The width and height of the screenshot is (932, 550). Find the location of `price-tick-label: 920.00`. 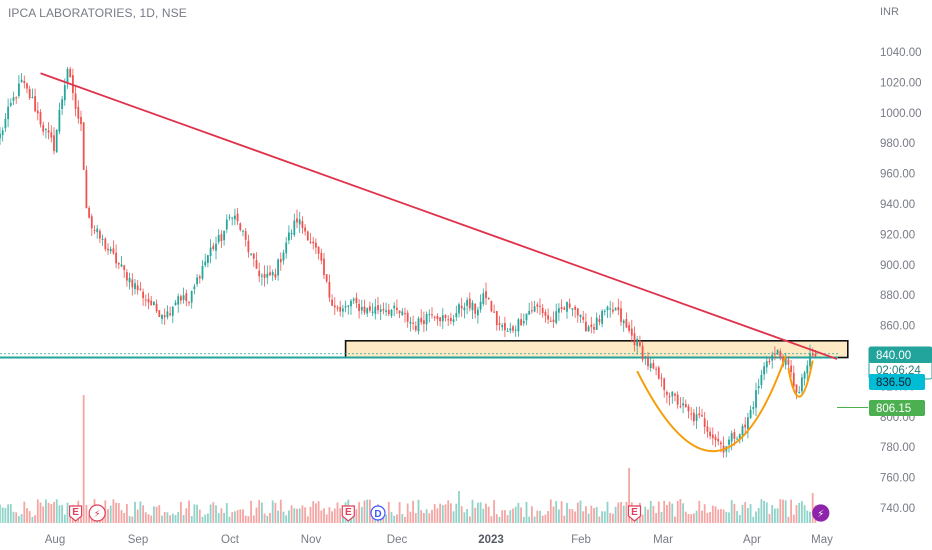

price-tick-label: 920.00 is located at coordinates (897, 235).